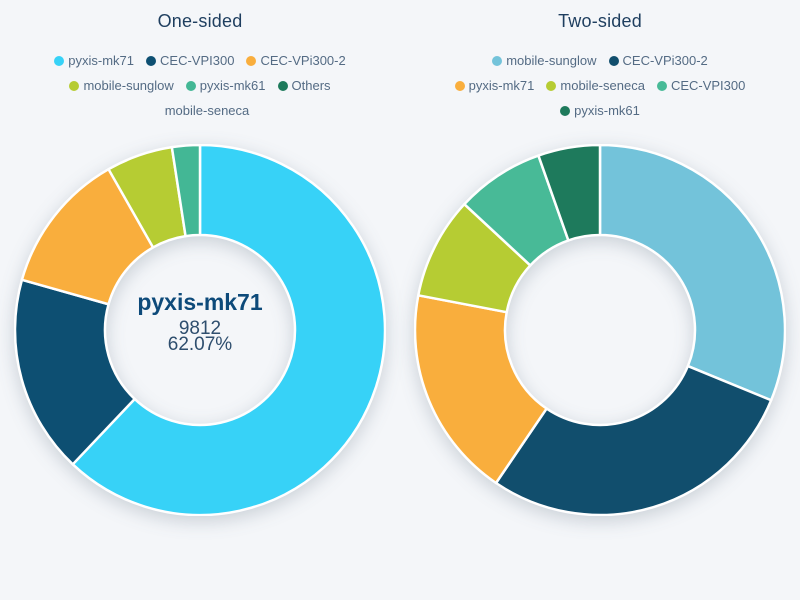 Image resolution: width=800 pixels, height=600 pixels. Describe the element at coordinates (200, 21) in the screenshot. I see `chart-title-one-sided: One-sided` at that location.